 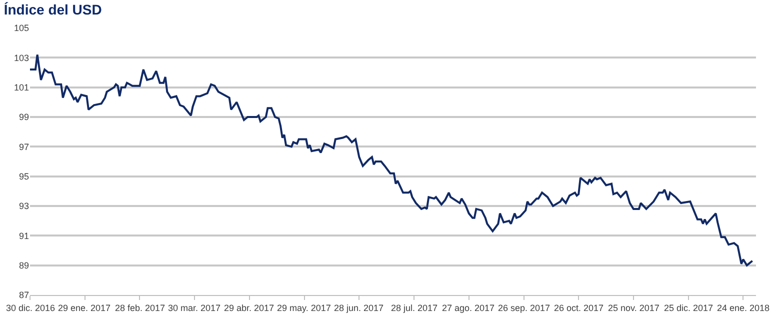 What do you see at coordinates (23, 147) in the screenshot?
I see `y-tick-label: 97` at bounding box center [23, 147].